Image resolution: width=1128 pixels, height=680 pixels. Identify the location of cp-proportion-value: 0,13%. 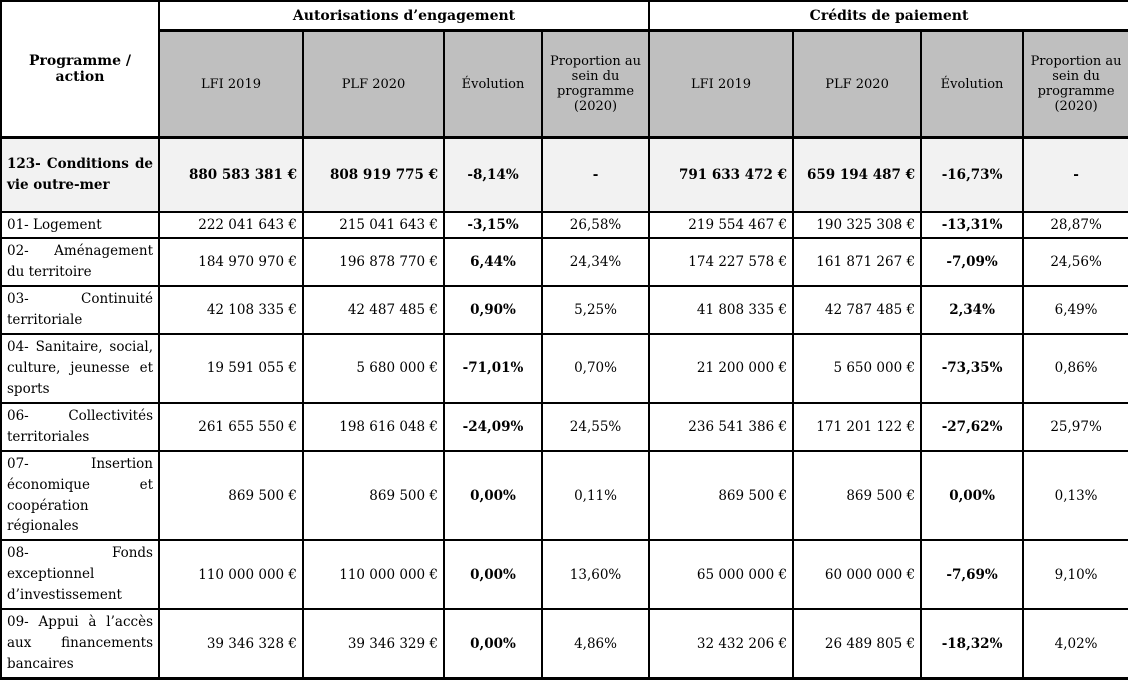
(1075, 495).